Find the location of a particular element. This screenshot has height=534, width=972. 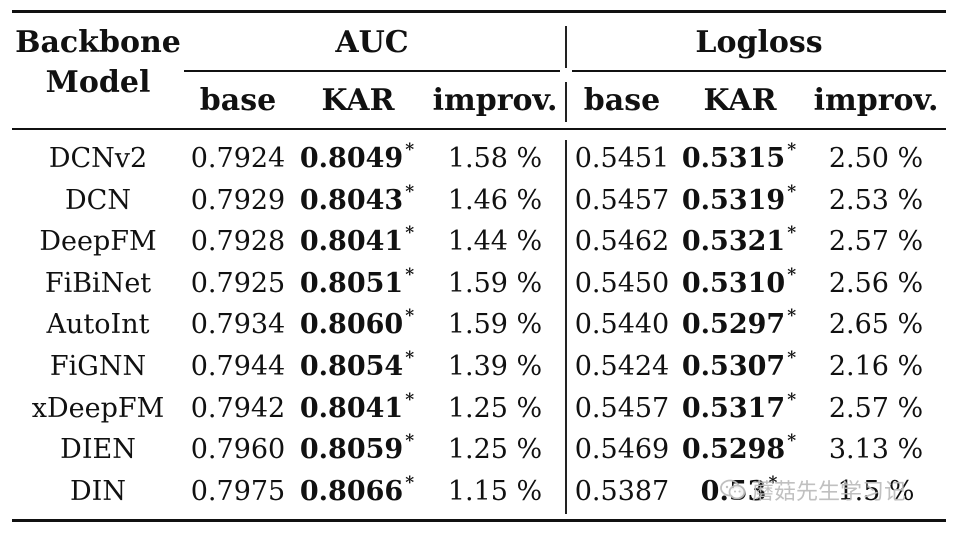

logloss-kar-cell: 0.5319 * is located at coordinates (739, 199).